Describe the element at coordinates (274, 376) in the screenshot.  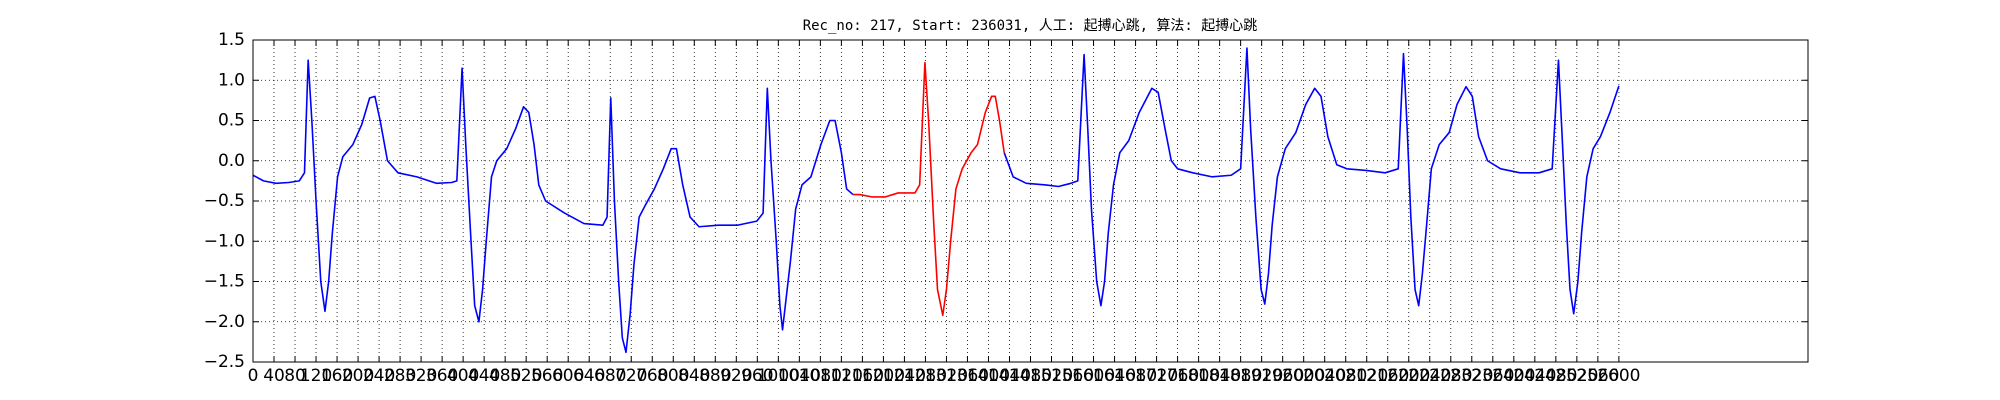
I see `x-tick-label: 40` at that location.